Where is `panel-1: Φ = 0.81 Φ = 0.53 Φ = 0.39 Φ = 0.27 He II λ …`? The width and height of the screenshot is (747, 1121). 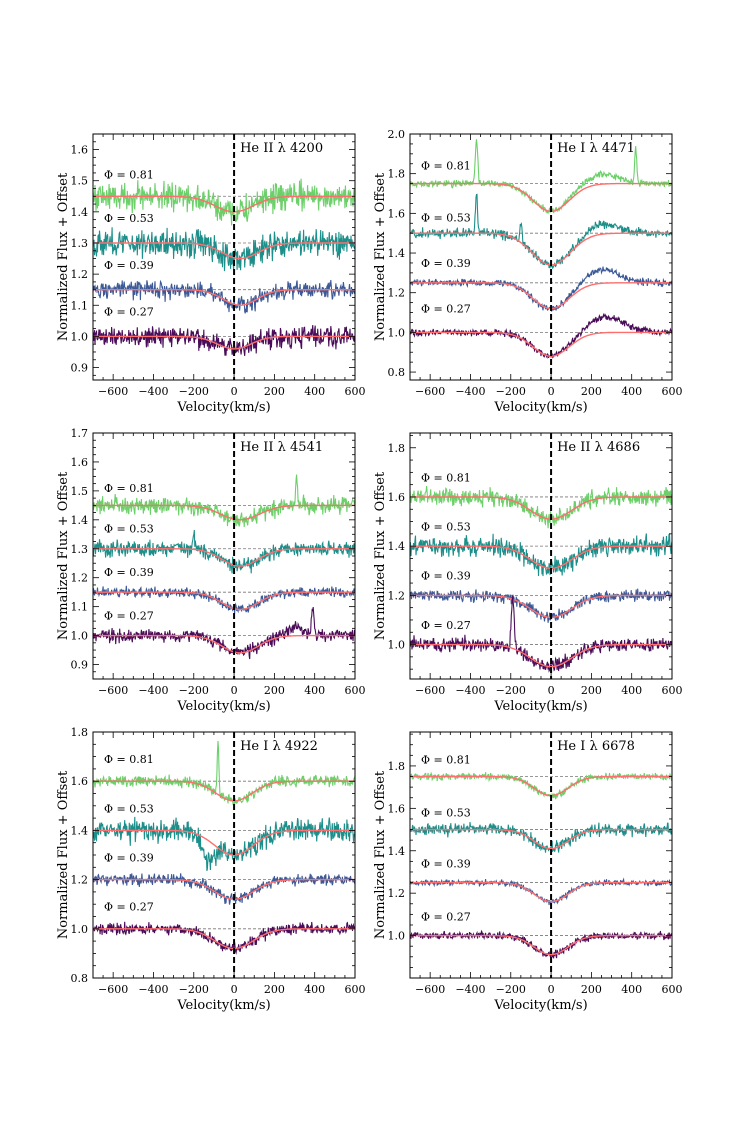
panel-1: Φ = 0.81 Φ = 0.53 Φ = 0.39 Φ = 0.27 He II λ … is located at coordinates (211, 274).